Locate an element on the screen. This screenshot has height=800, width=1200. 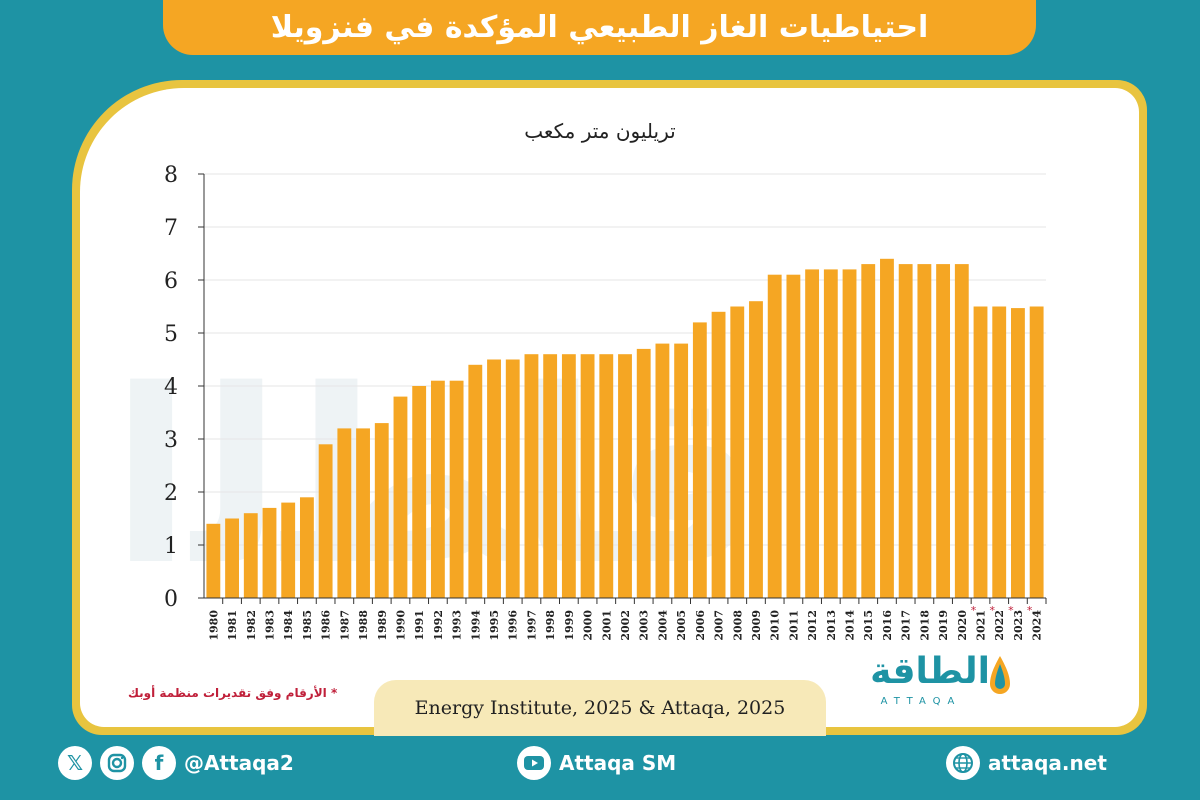
bar-1997 is located at coordinates (531, 476).